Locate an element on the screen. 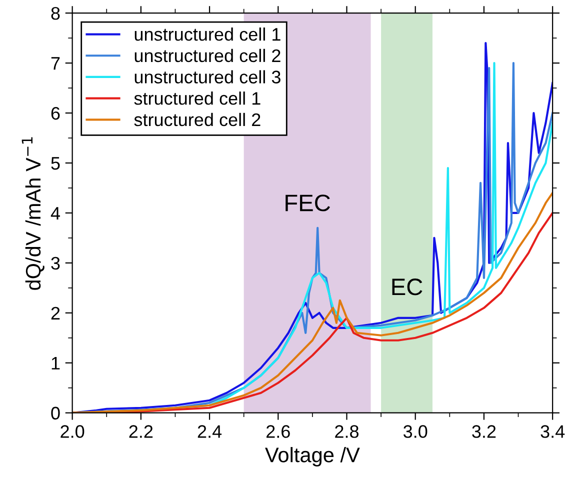  y-tick-label: 4 is located at coordinates (55, 213).